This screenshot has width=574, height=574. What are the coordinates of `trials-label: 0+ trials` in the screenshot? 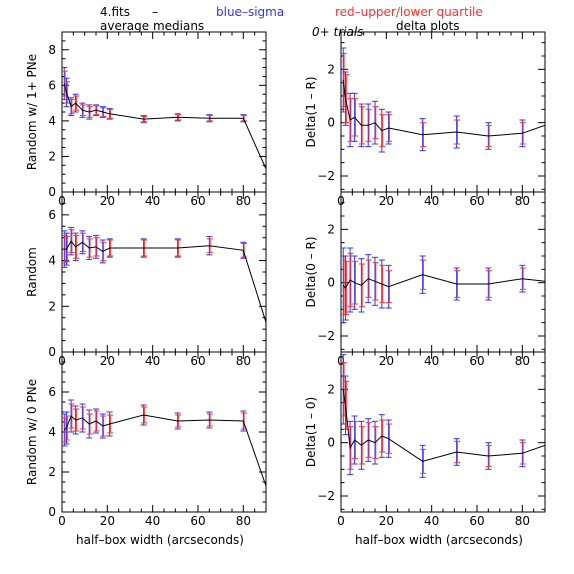 It's located at (337, 32).